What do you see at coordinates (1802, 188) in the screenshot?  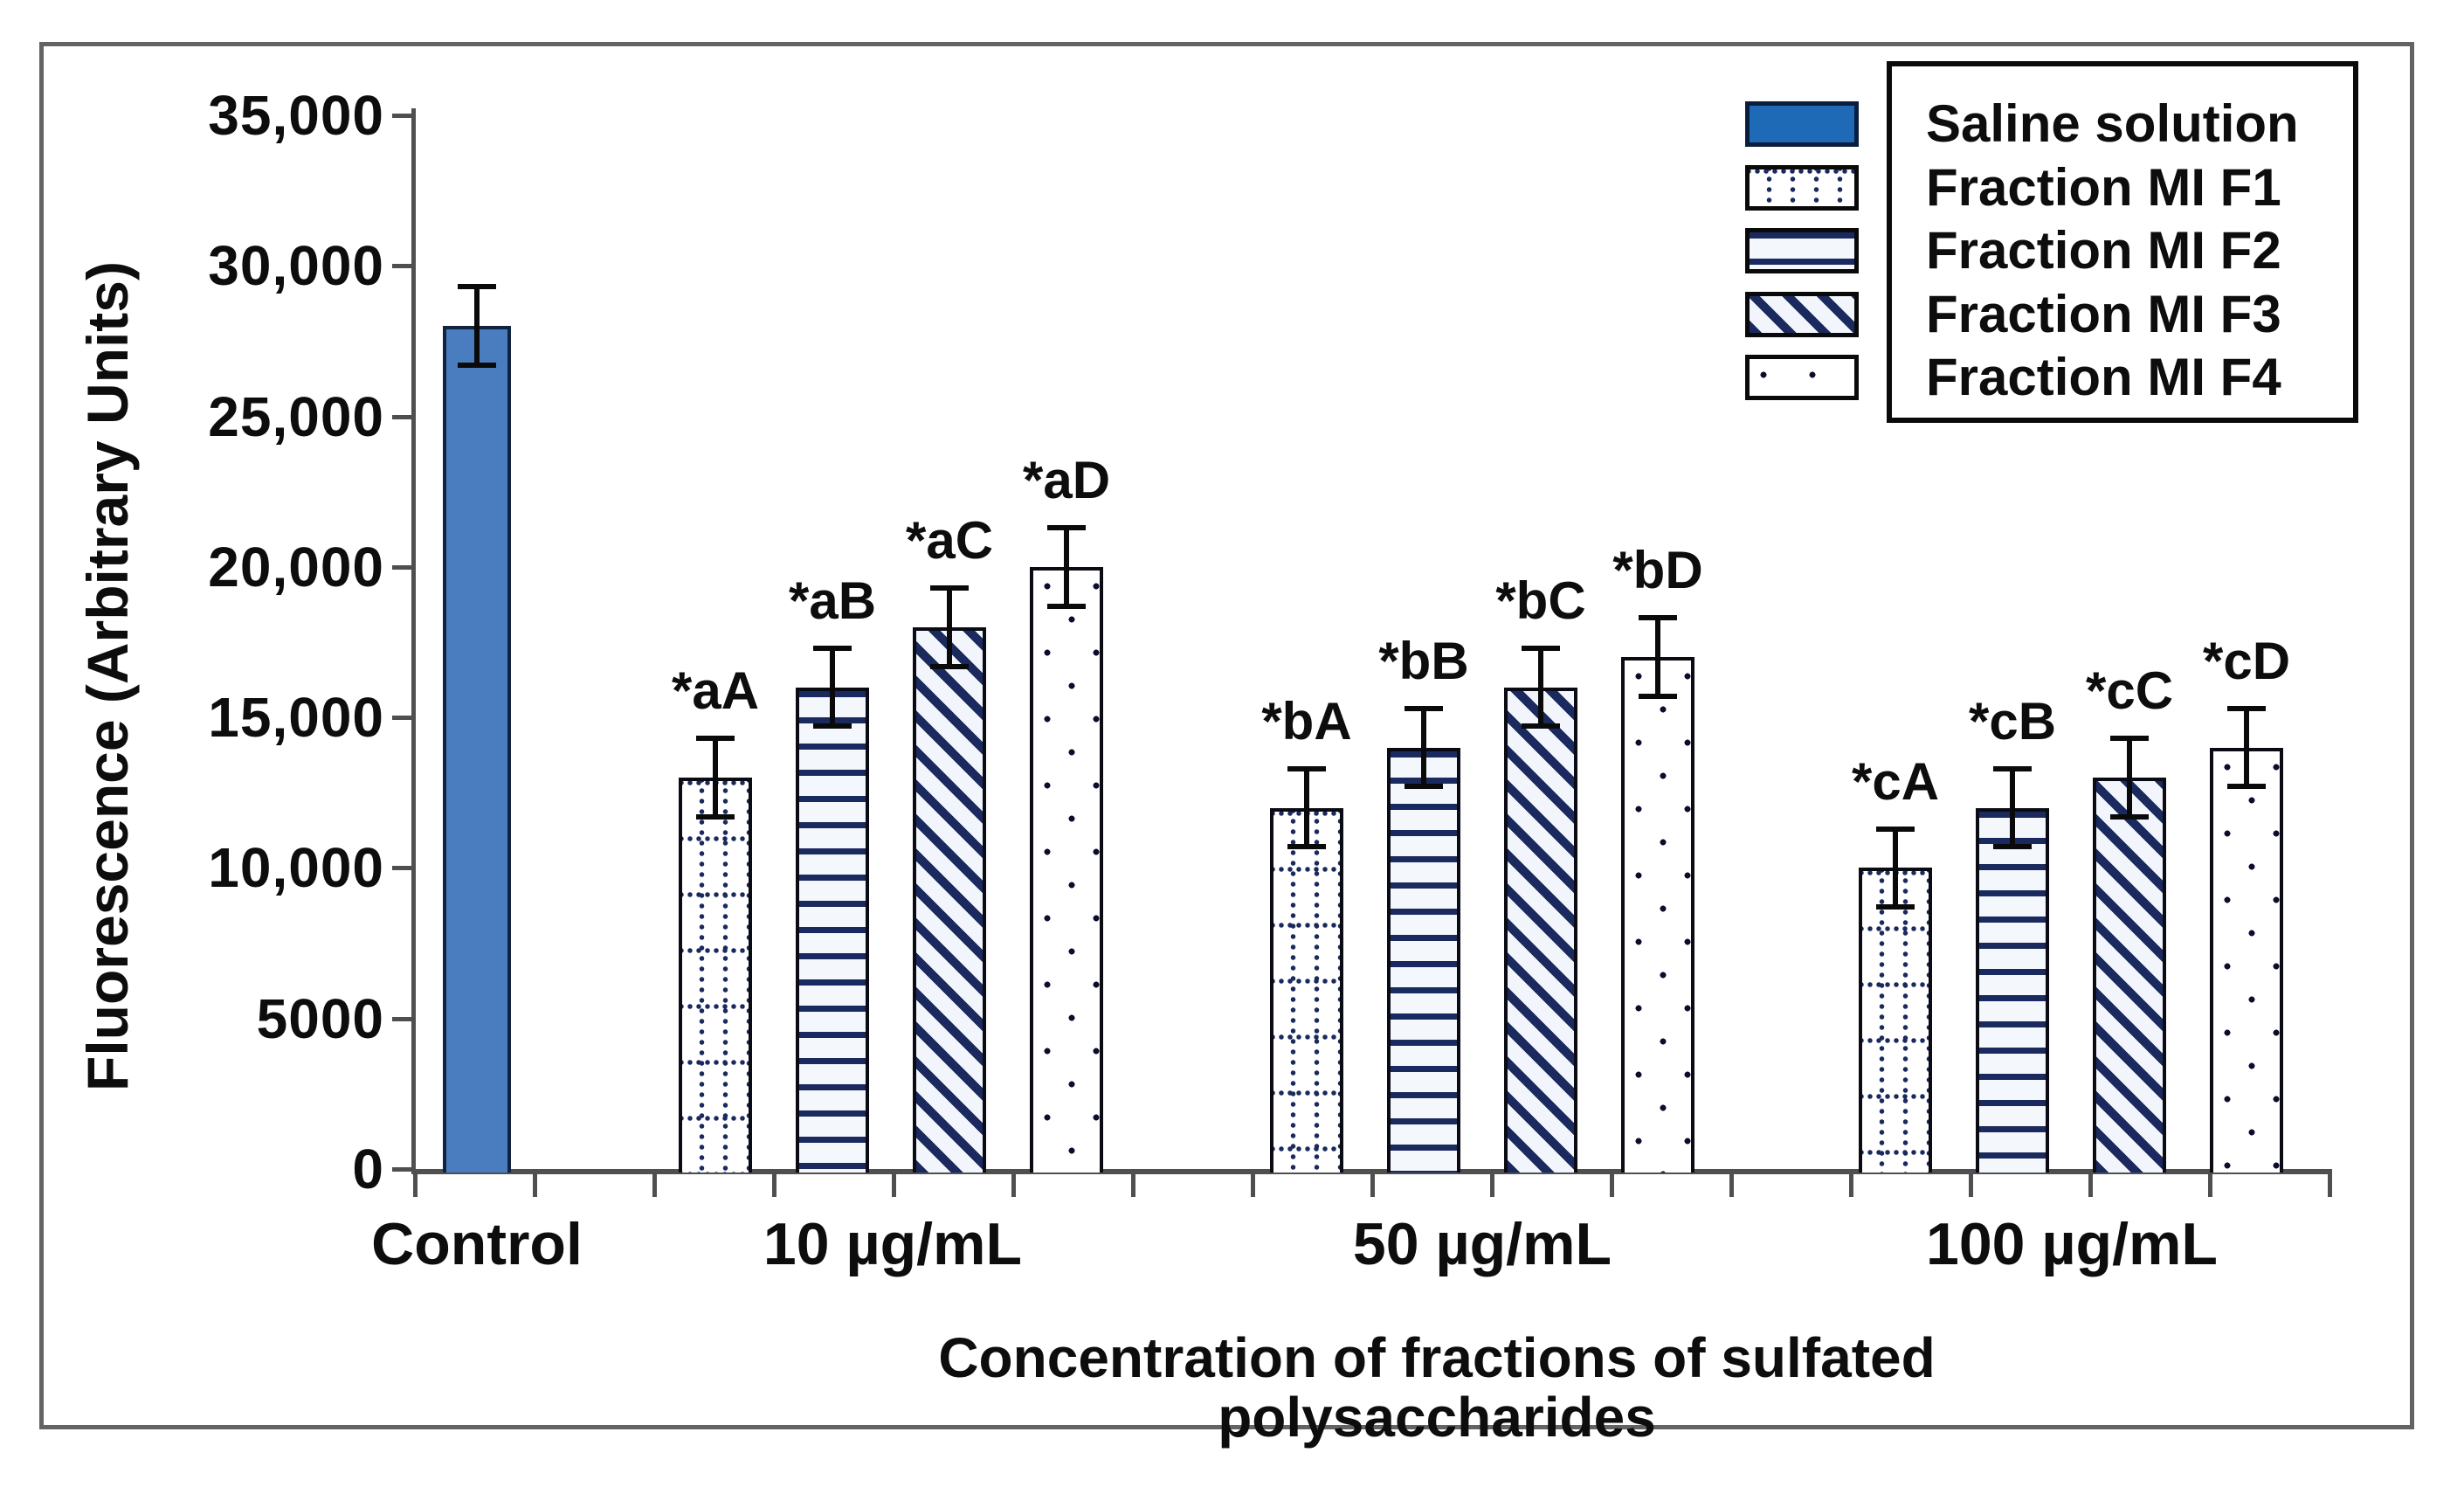 I see `legend-swatch-dotted-grid` at bounding box center [1802, 188].